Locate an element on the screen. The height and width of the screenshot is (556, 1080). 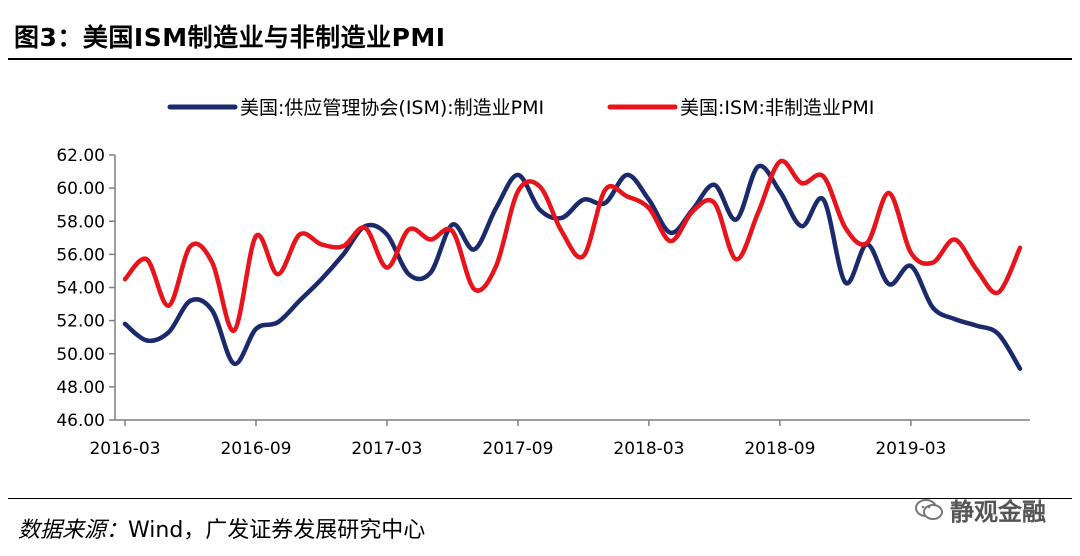
x-tick-label: 2018-03 is located at coordinates (648, 449).